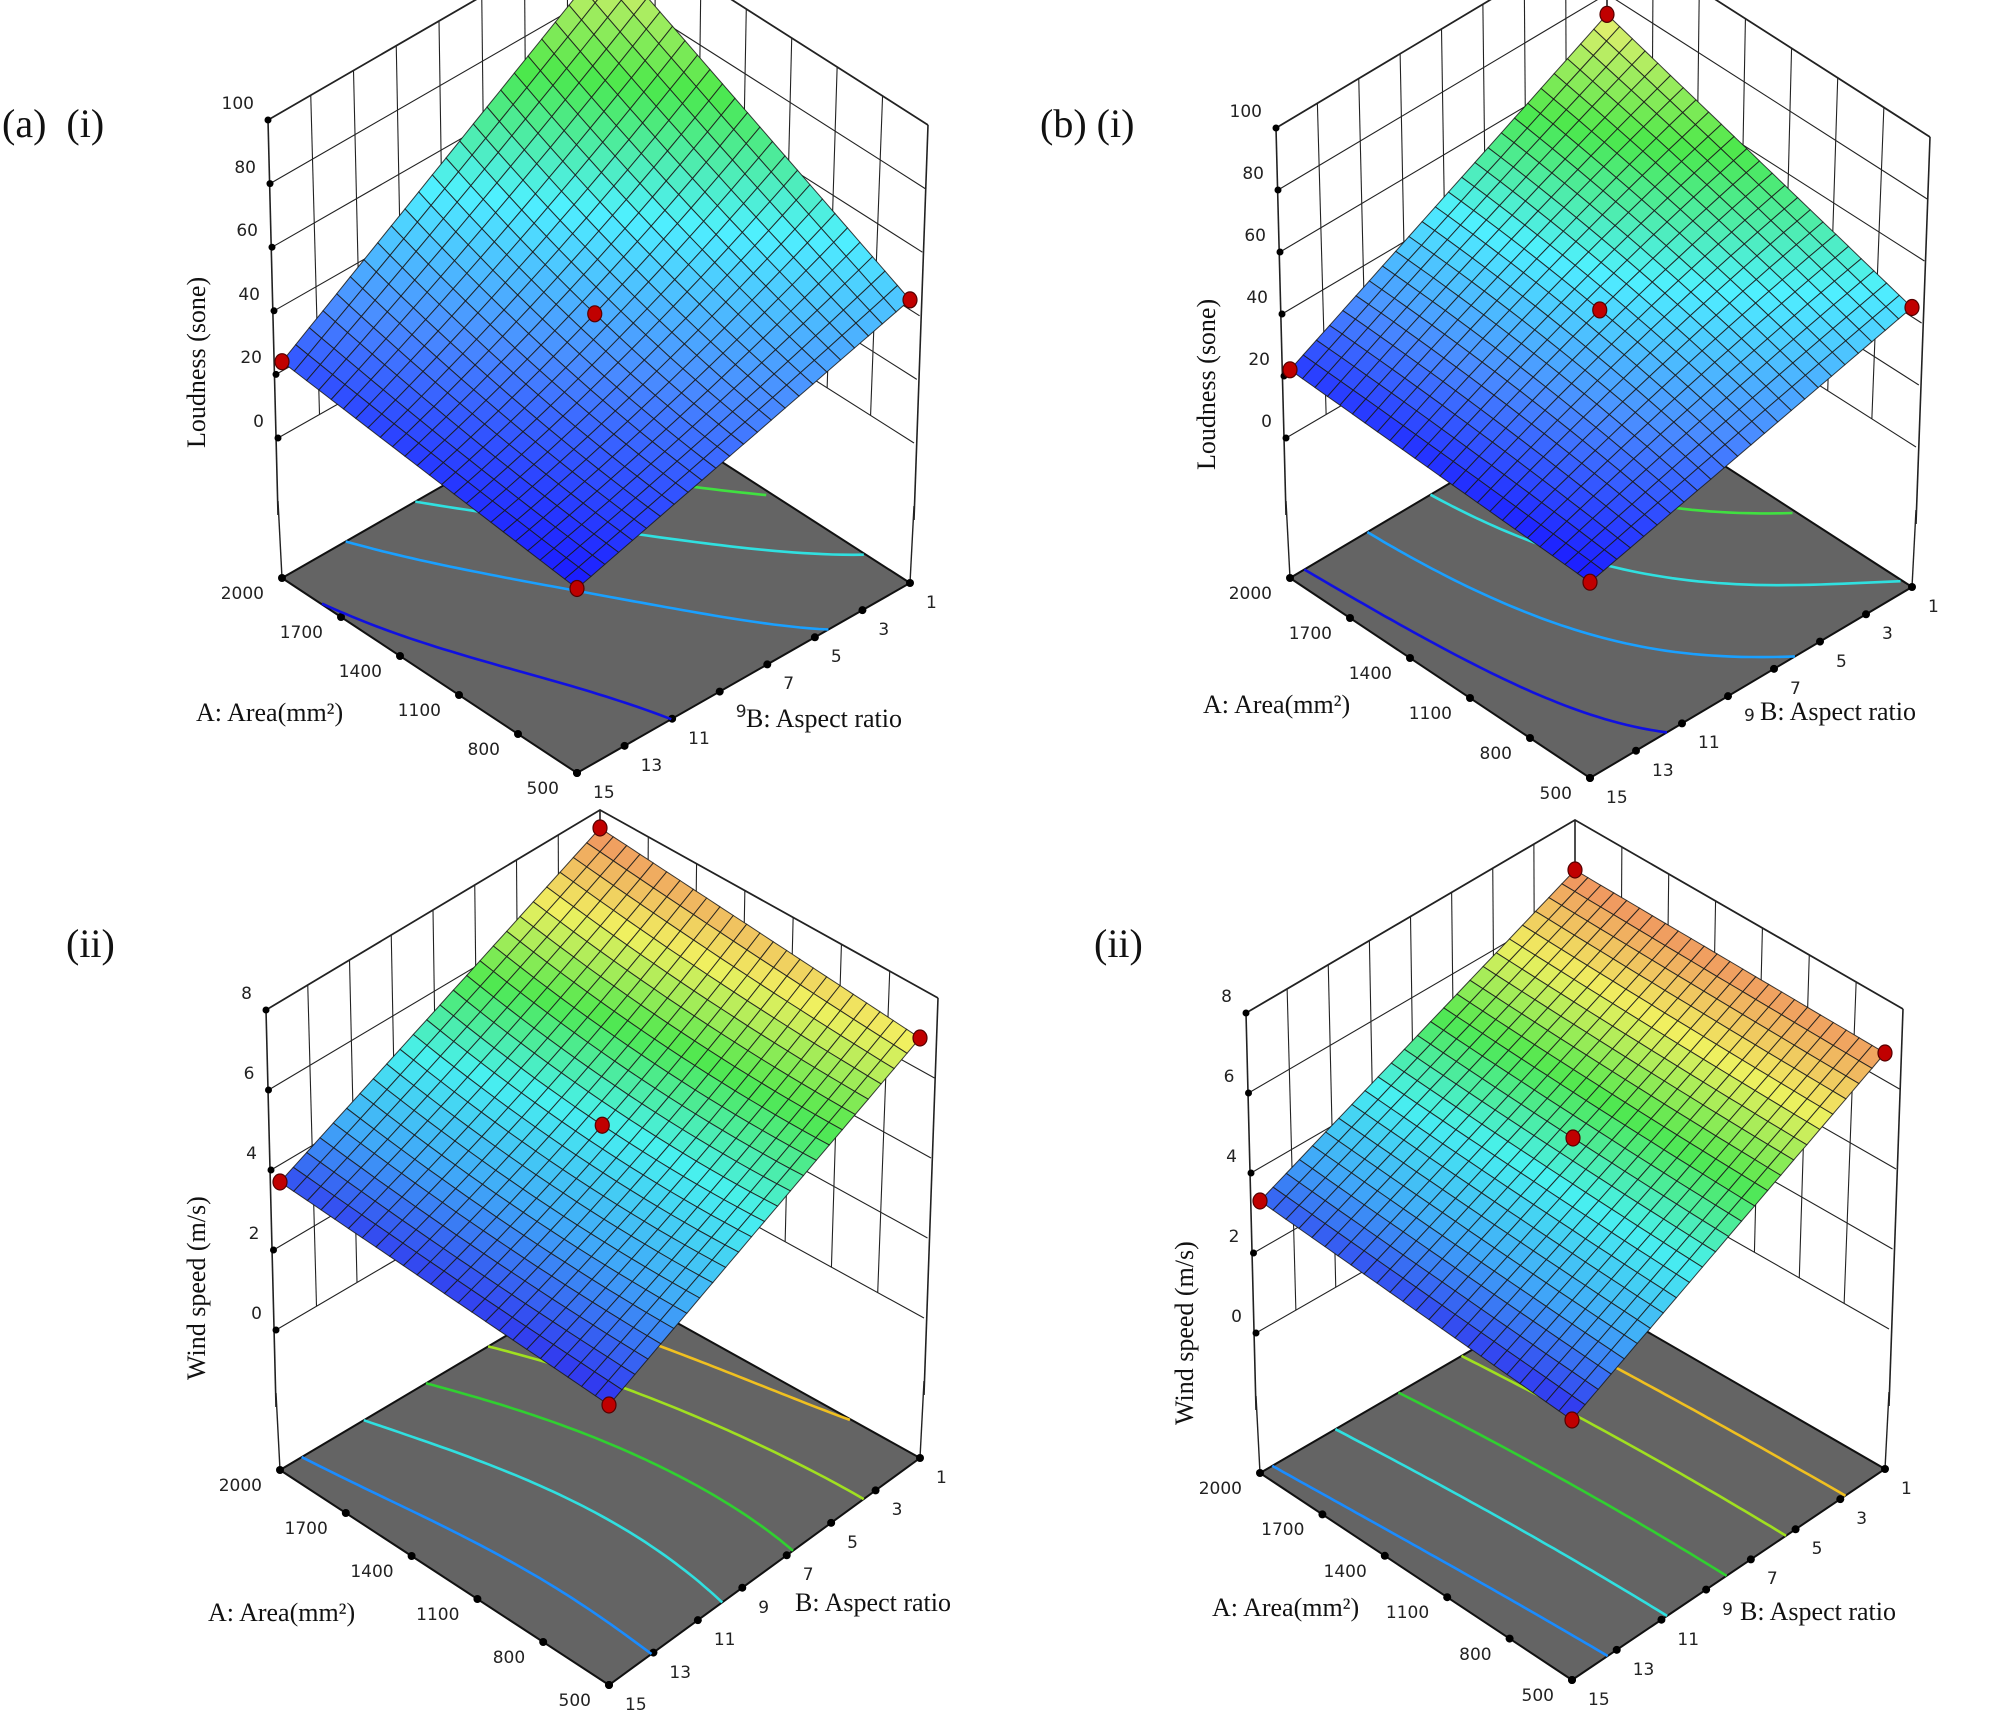 The height and width of the screenshot is (1732, 2000). I want to click on y-axis-title-b-ii: B: Aspect ratio, so click(1818, 1612).